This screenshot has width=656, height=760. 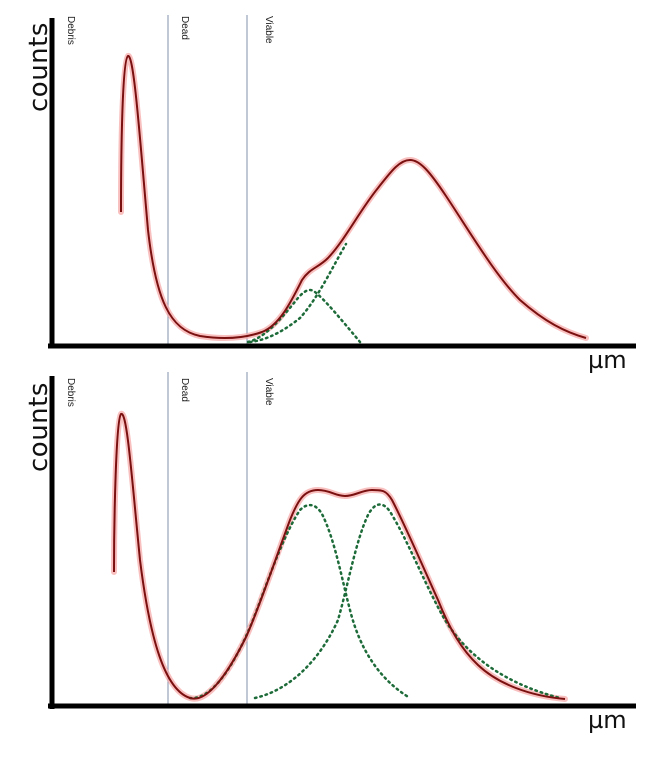 What do you see at coordinates (70, 30) in the screenshot?
I see `top-region-label-debris: Debris` at bounding box center [70, 30].